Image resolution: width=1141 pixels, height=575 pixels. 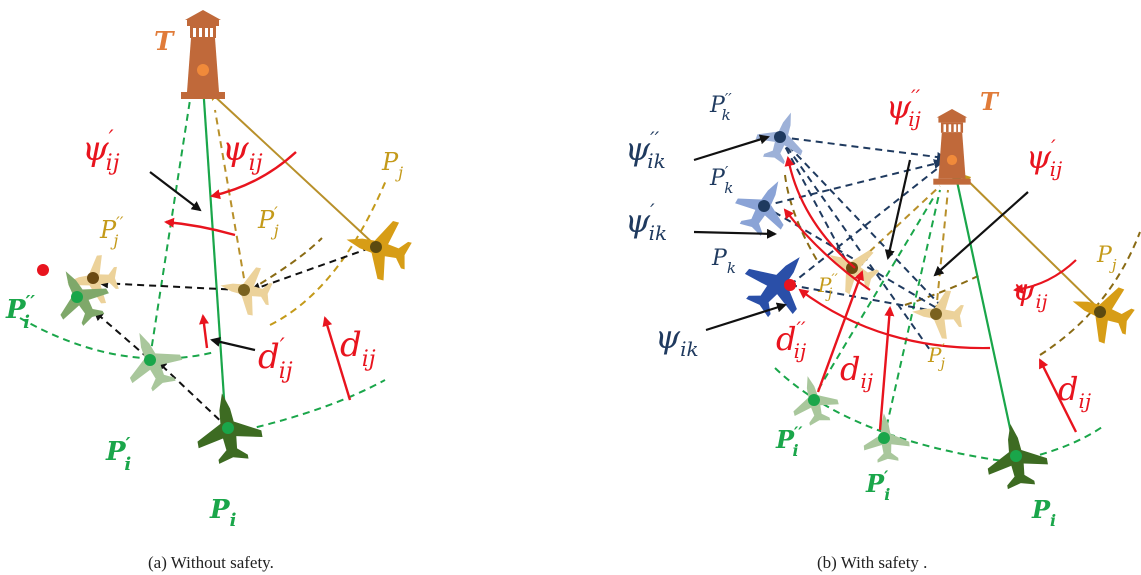 What do you see at coordinates (981, 234) in the screenshot?
I see `psi-prime-ij-pointer` at bounding box center [981, 234].